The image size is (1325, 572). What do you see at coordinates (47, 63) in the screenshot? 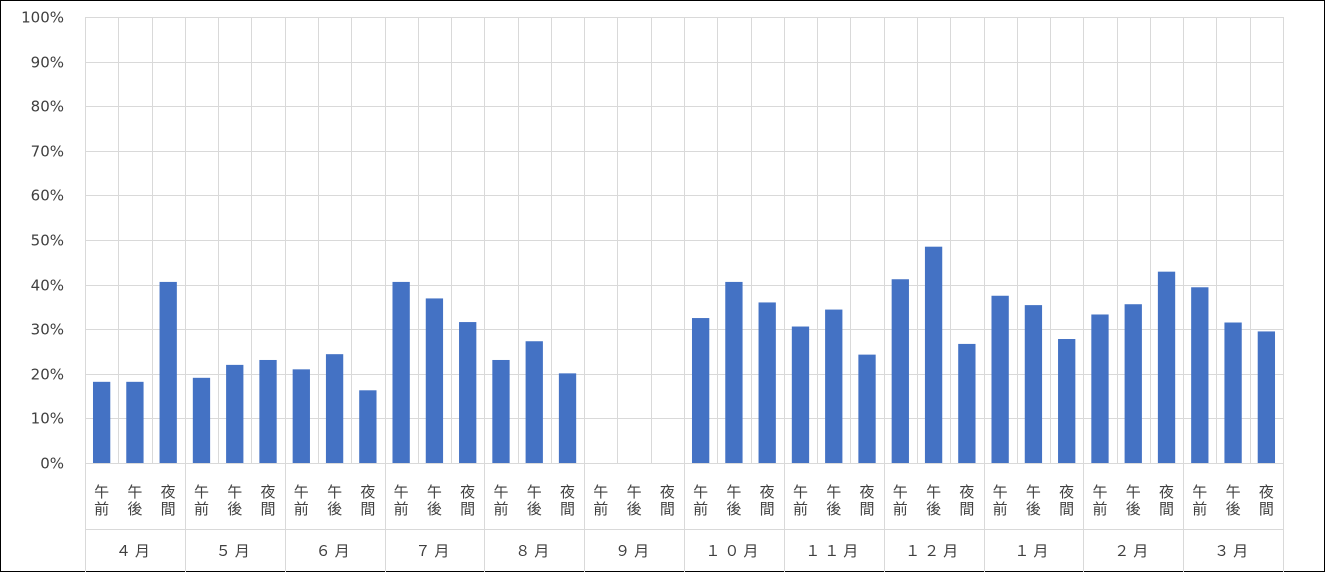
I see `y-tick-label: 90%` at bounding box center [47, 63].